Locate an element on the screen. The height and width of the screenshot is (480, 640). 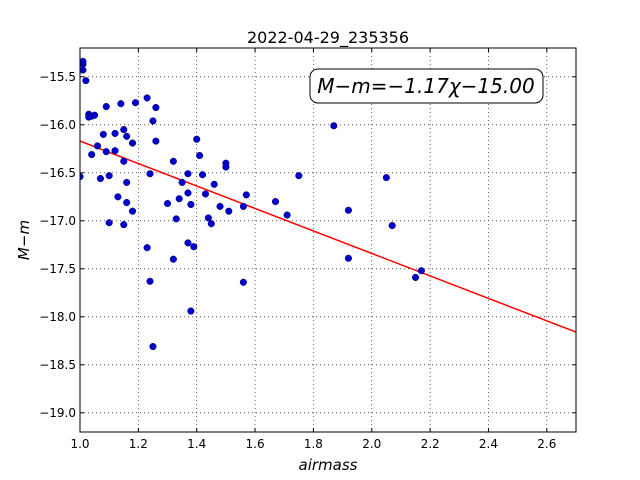
y-tick-label: −17.0 is located at coordinates (57, 221).